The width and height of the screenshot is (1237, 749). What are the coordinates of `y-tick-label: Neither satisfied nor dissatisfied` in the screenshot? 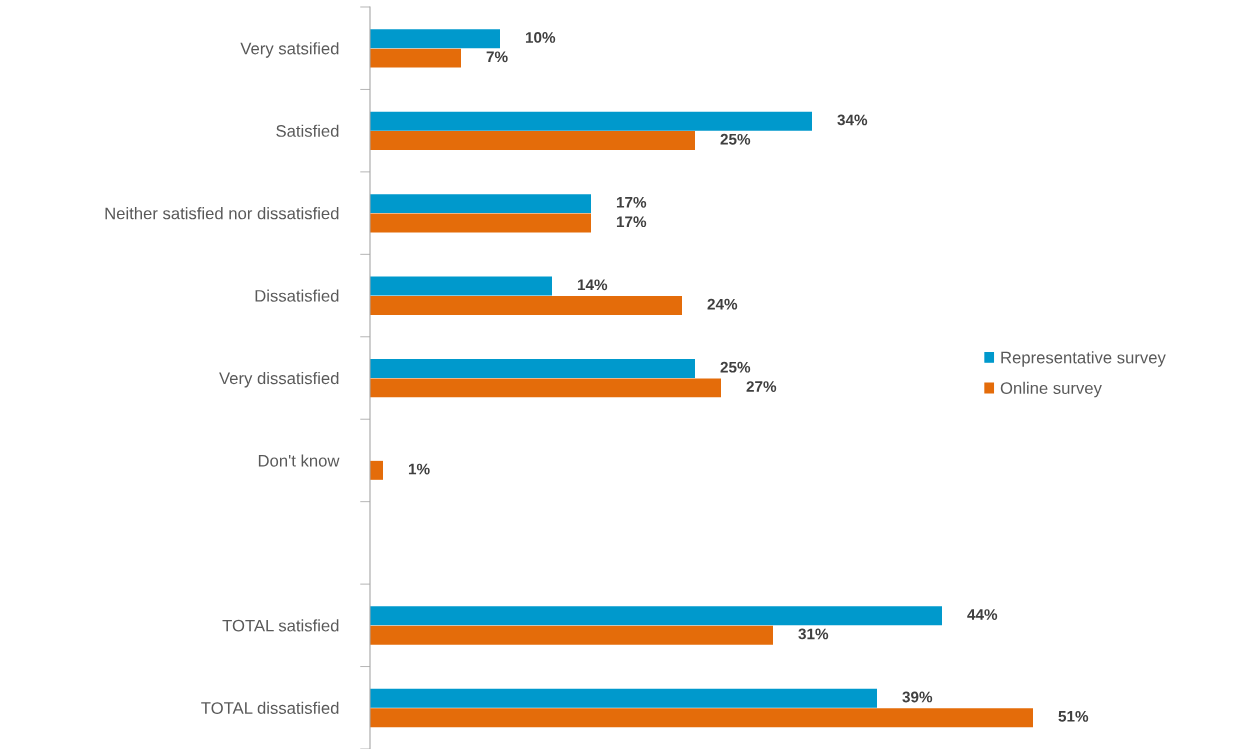 It's located at (222, 213).